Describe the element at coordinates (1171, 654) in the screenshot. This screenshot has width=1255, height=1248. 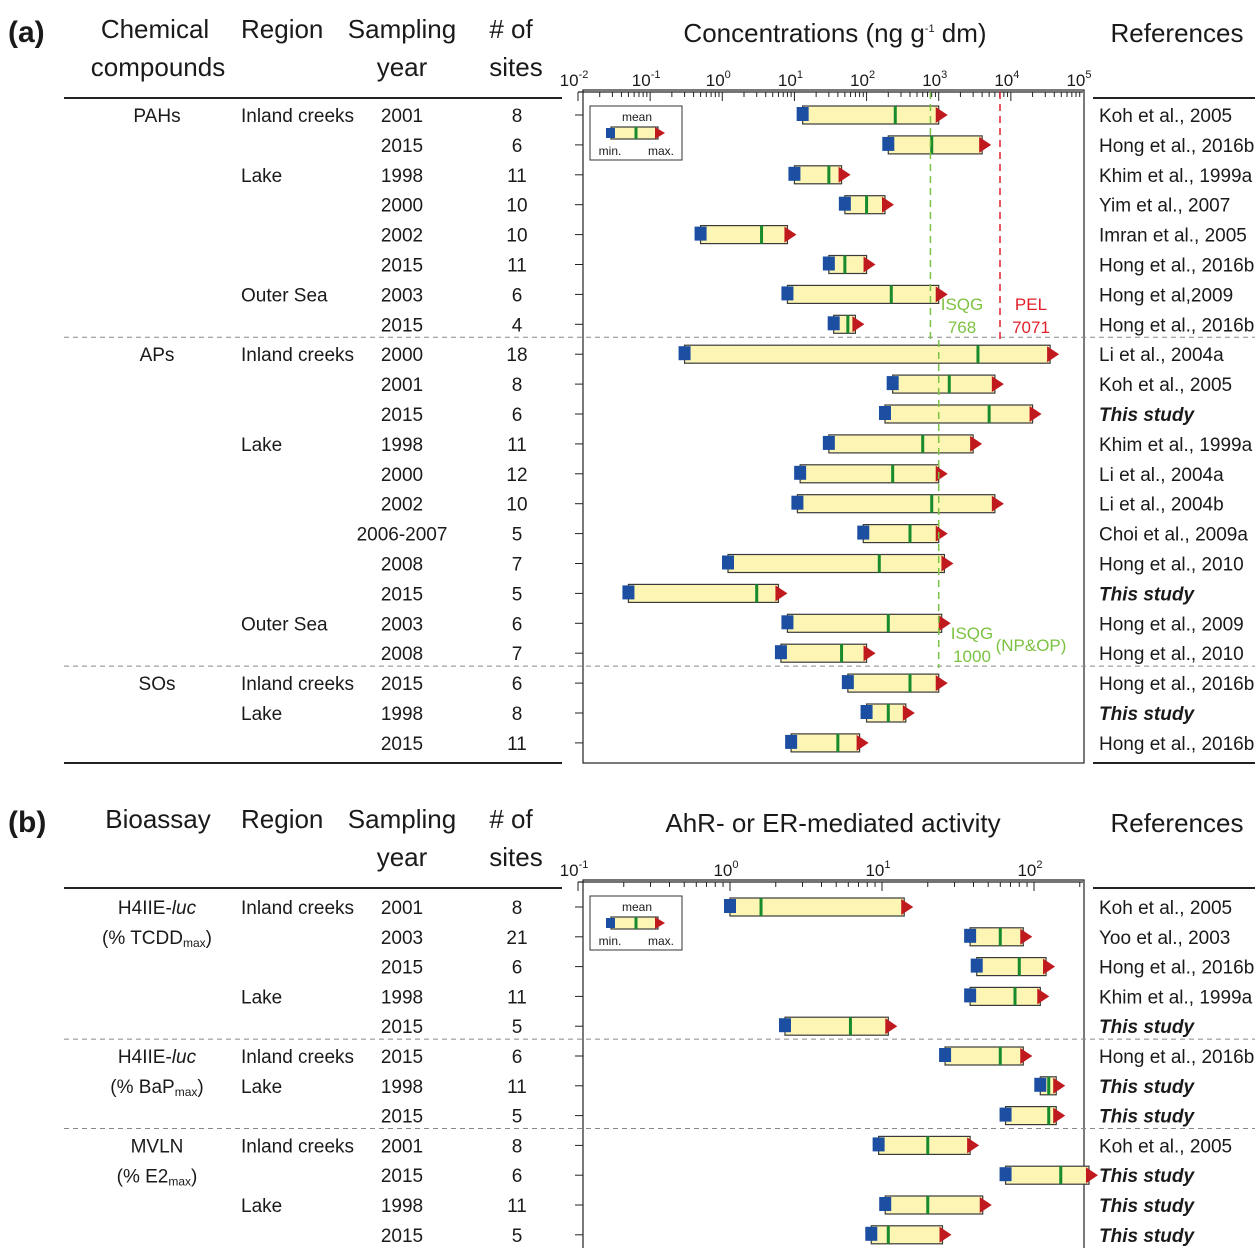
I see `row-reference: Hong et al., 2010` at that location.